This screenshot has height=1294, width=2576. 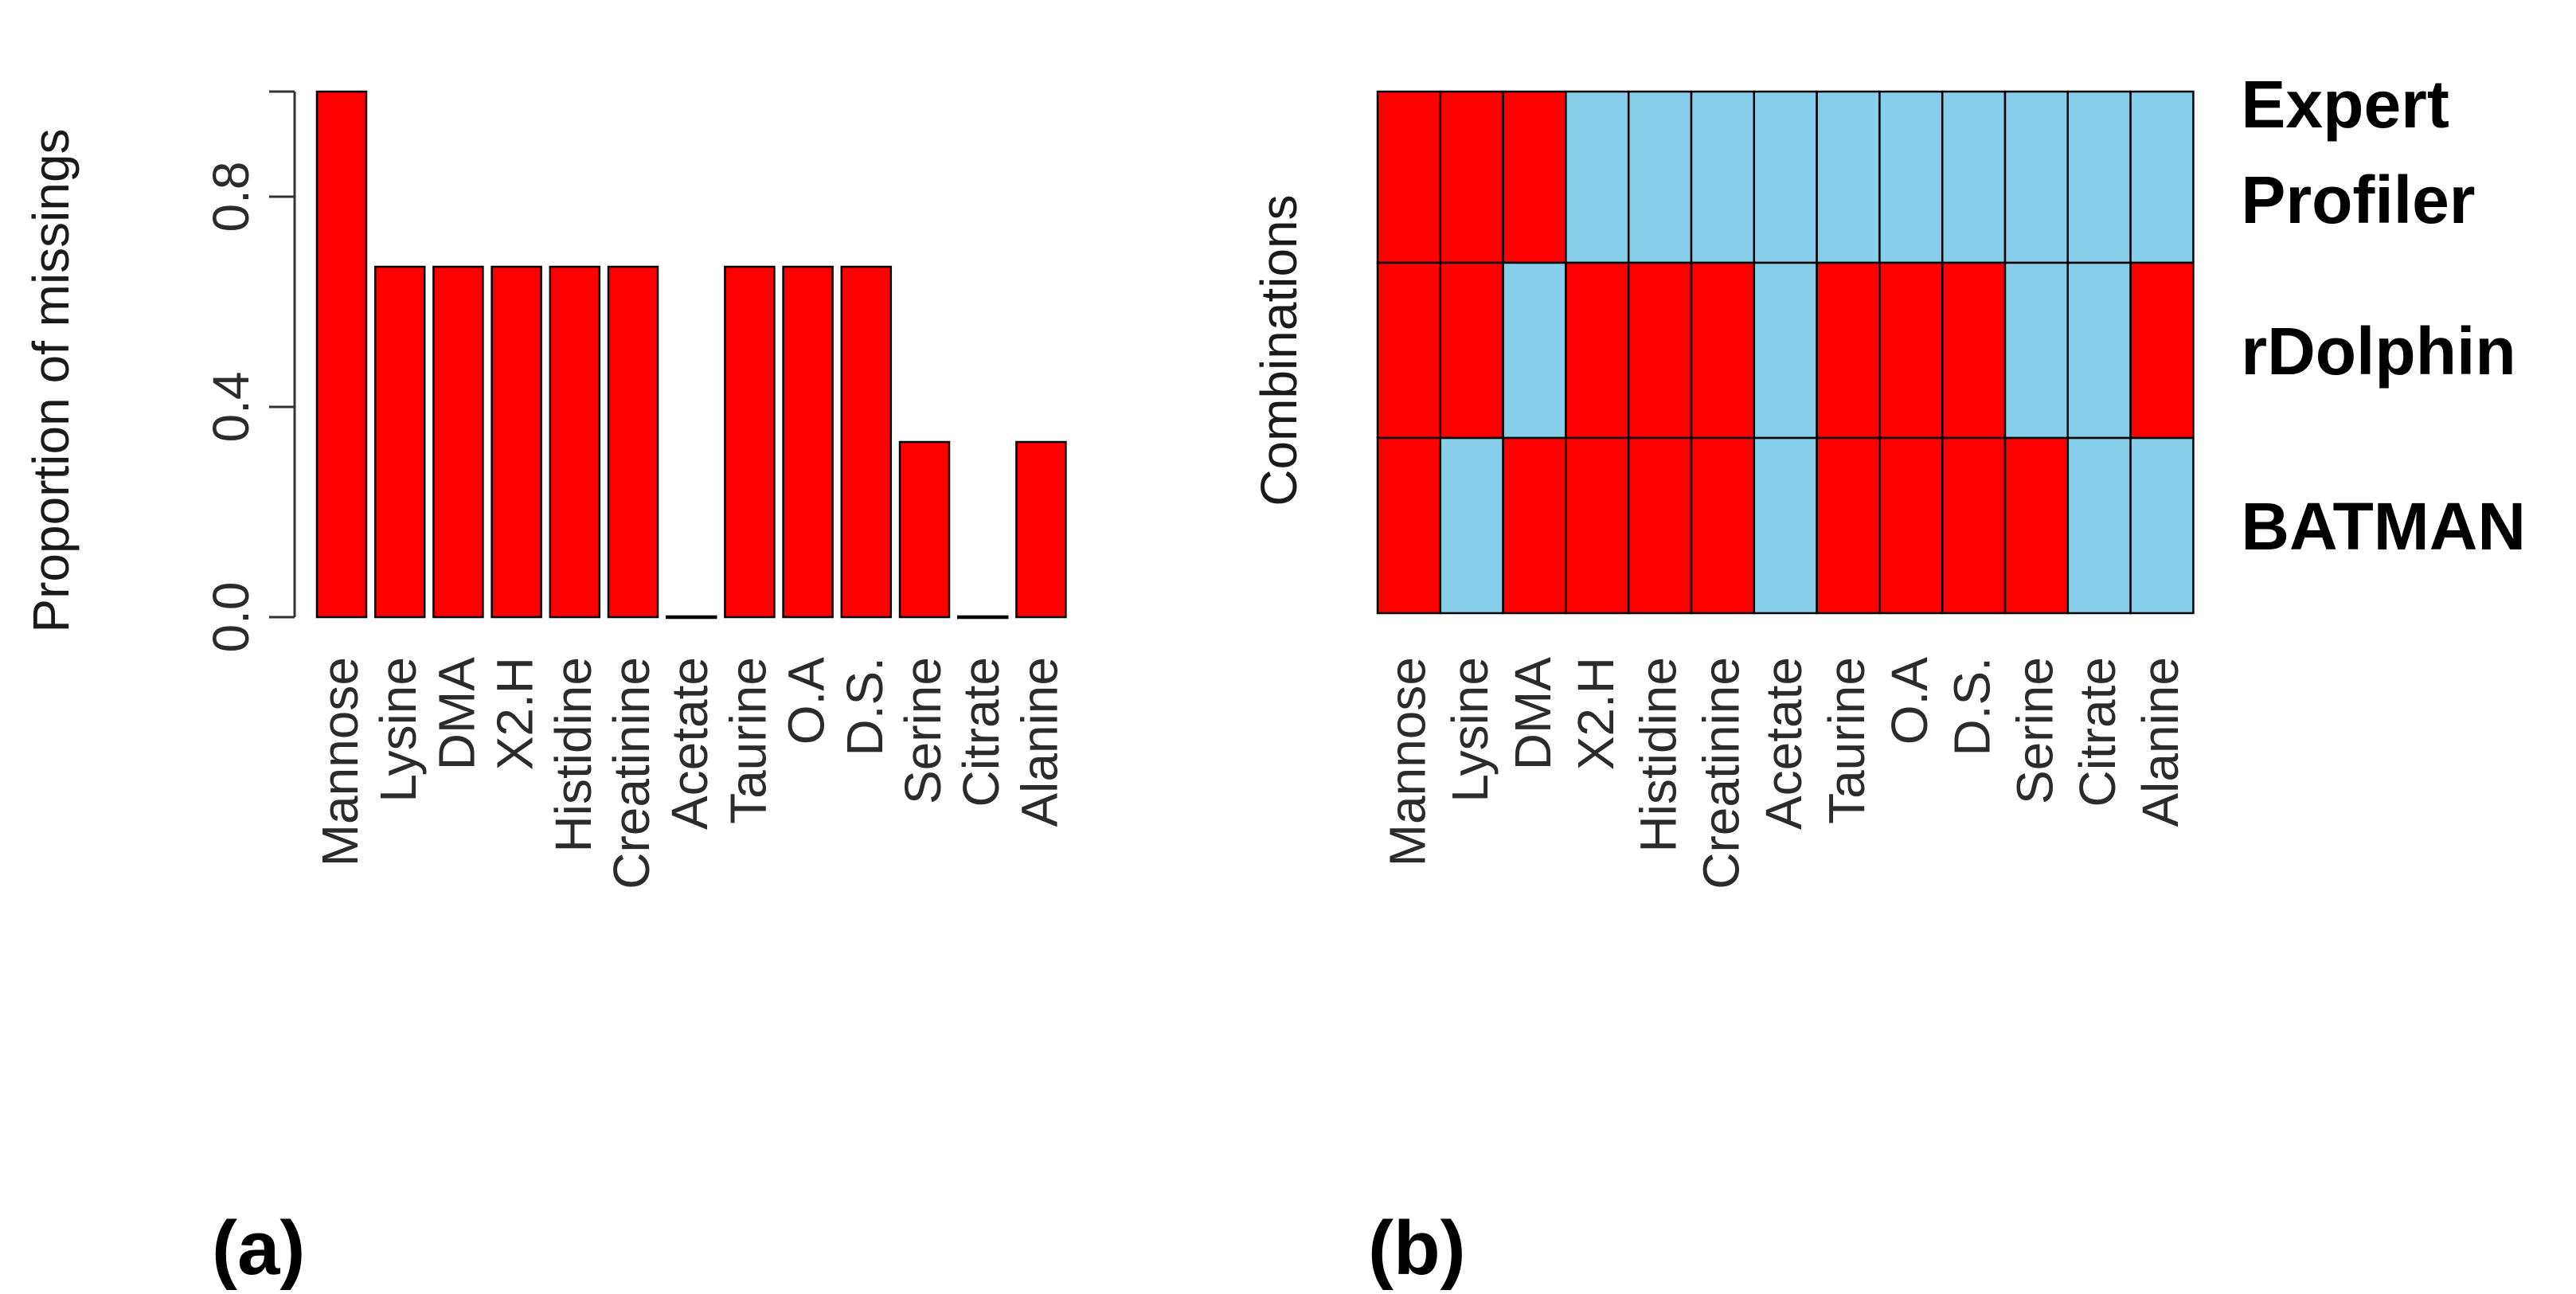 What do you see at coordinates (632, 773) in the screenshot?
I see `x-tick-label: Creatinine` at bounding box center [632, 773].